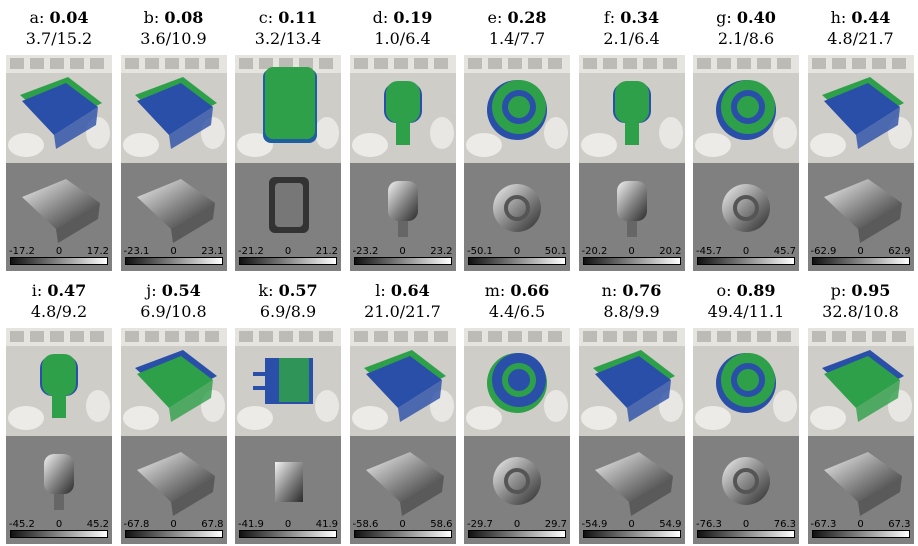 Image resolution: width=918 pixels, height=546 pixels. I want to click on colorbar-max-label: 45.2, so click(97, 524).